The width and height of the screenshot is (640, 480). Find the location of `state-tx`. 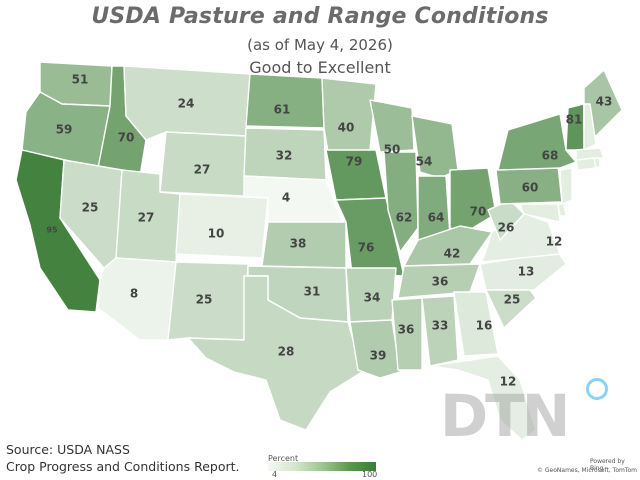

state-tx is located at coordinates (275, 353).